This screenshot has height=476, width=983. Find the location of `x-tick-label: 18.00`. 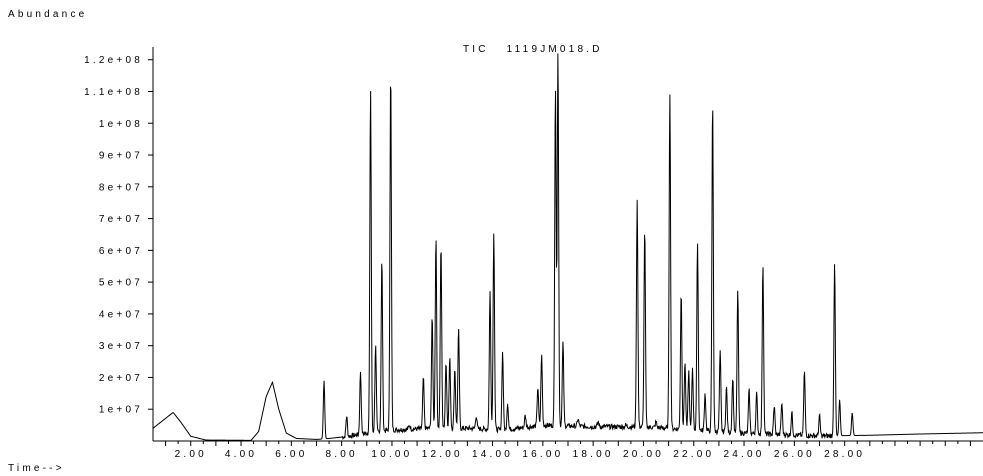

x-tick-label: 18.00 is located at coordinates (593, 454).